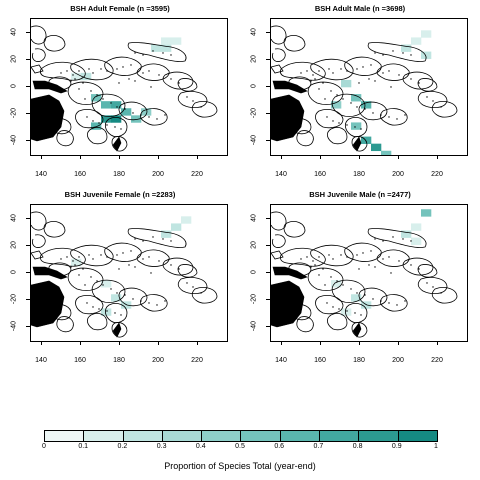 The image size is (480, 480). I want to click on panel-title: BSH Adult Female (n =3595), so click(120, 8).